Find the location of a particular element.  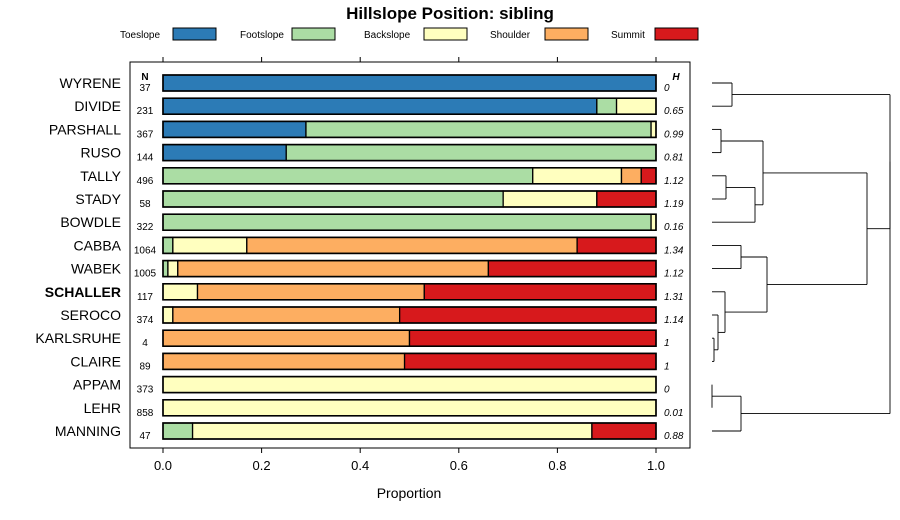

n-value: 231 is located at coordinates (145, 111).